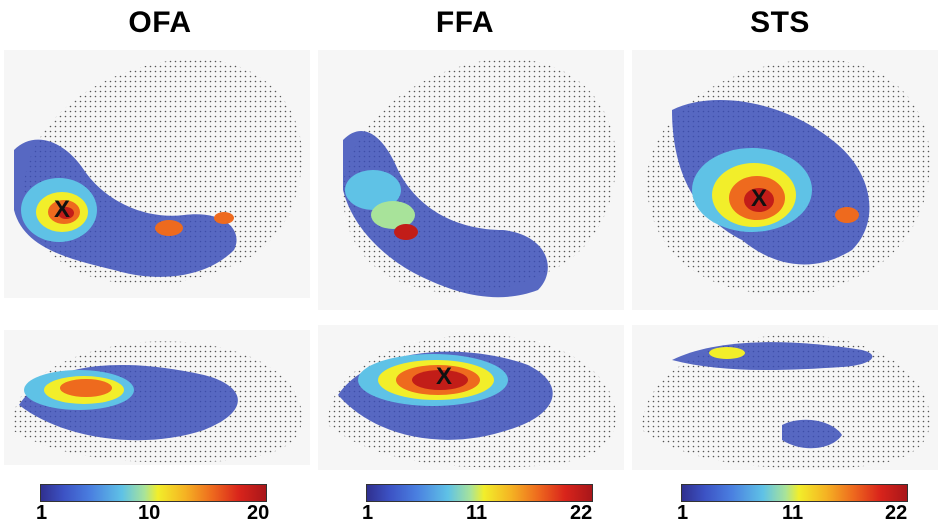  What do you see at coordinates (258, 513) in the screenshot?
I see `ofa-scale-max: 20` at bounding box center [258, 513].